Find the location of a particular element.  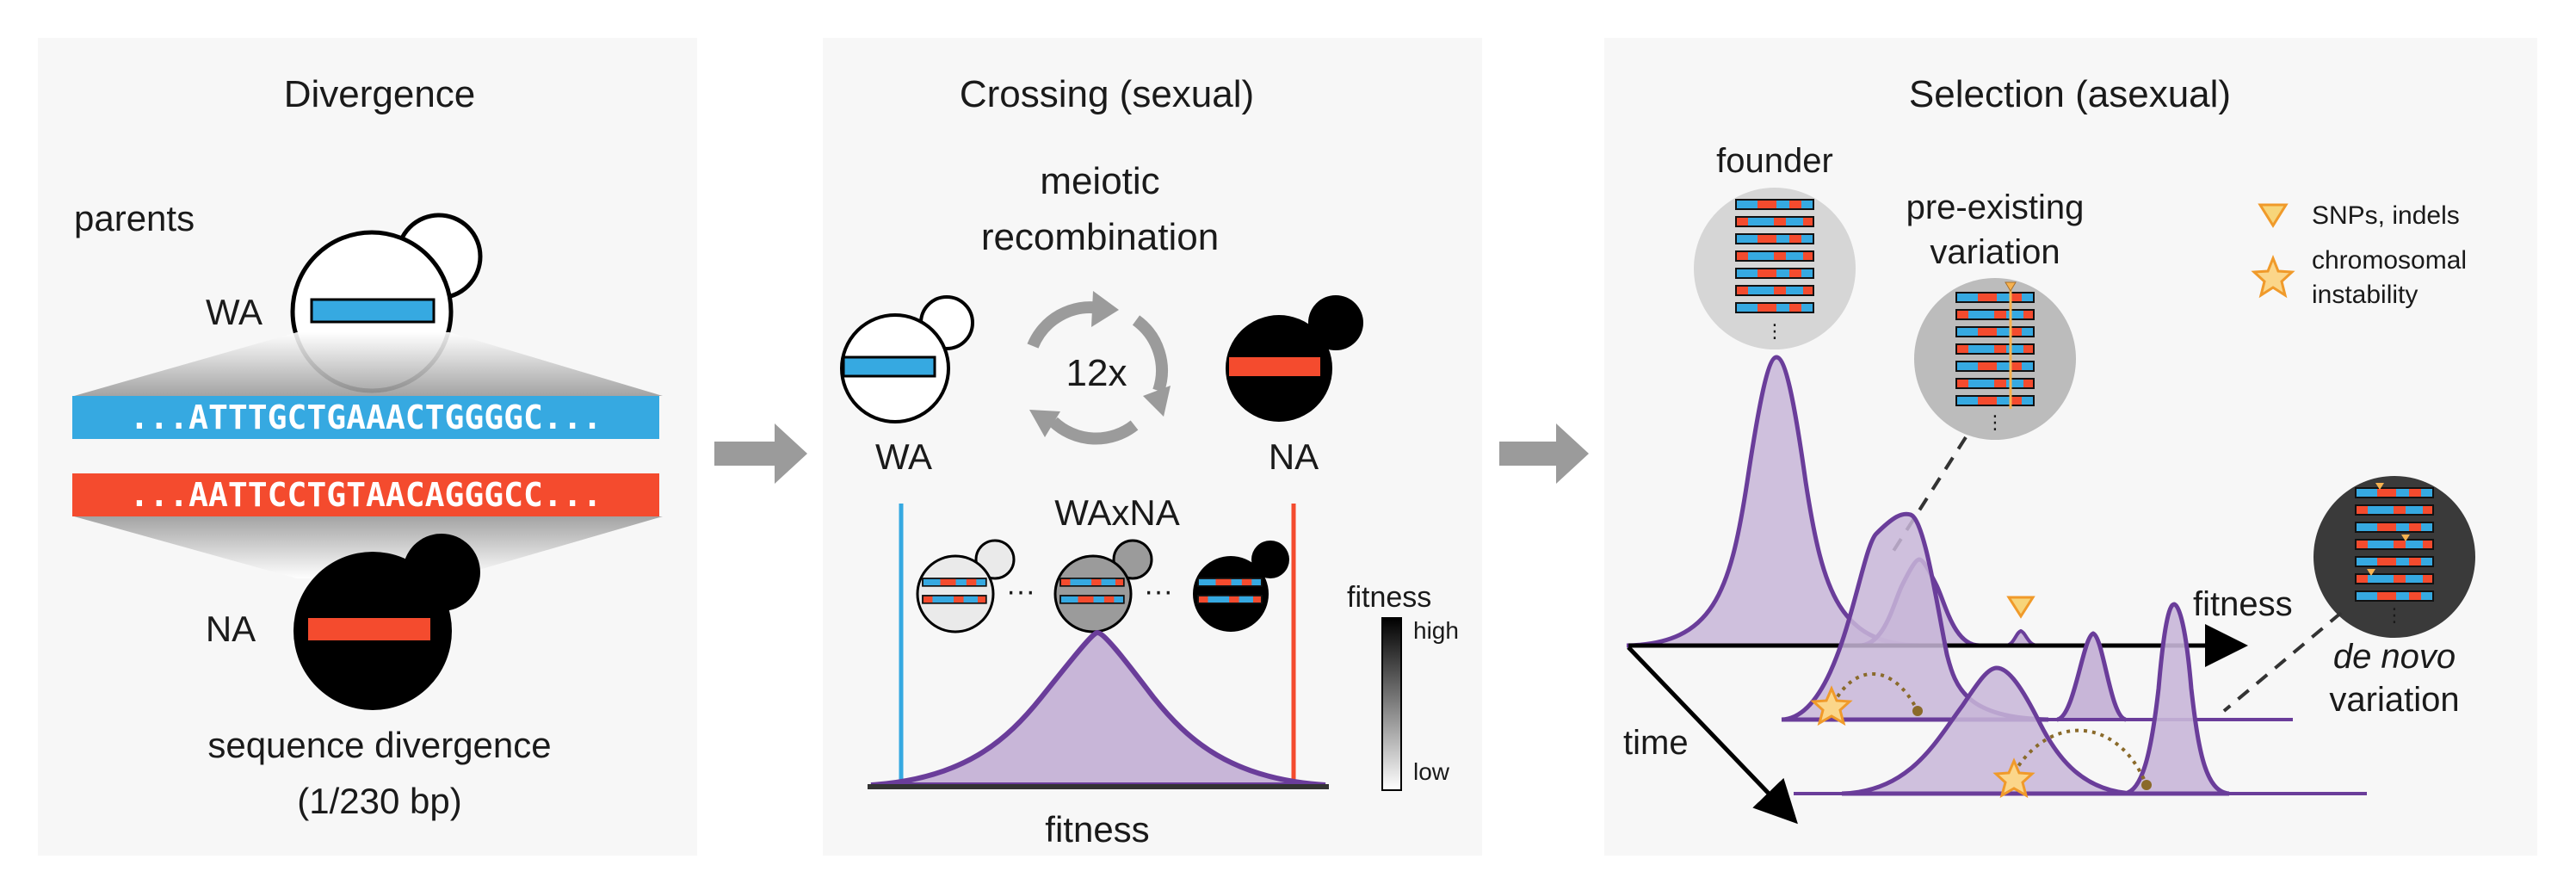

chromosomal-legend-line2: instability is located at coordinates (2365, 295).